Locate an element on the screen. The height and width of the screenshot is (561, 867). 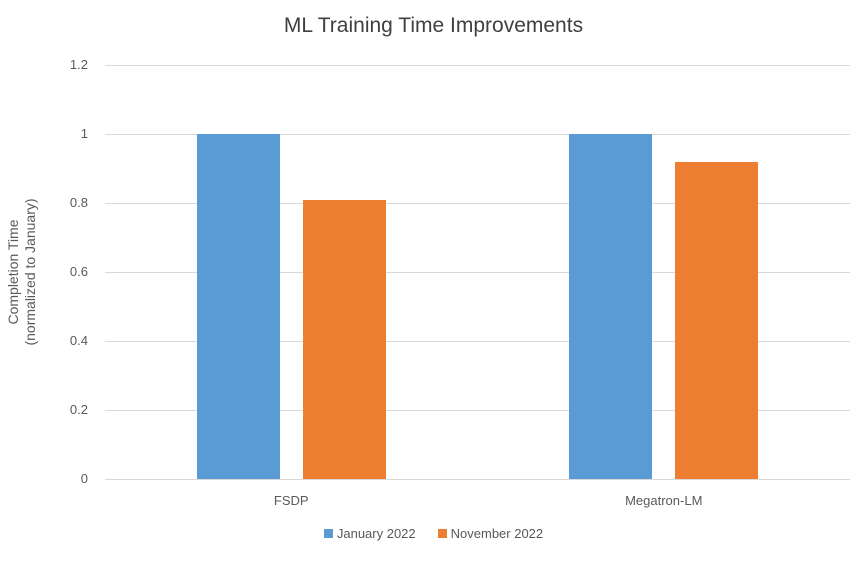
bar-fsdp-november-2022 is located at coordinates (344, 339).